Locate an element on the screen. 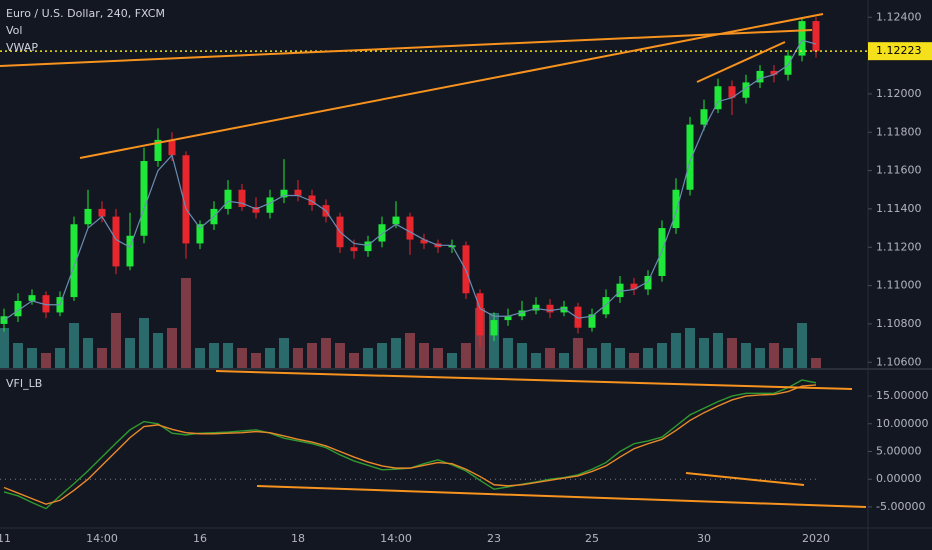 The image size is (932, 550). x-tick-label: 18 is located at coordinates (298, 538).